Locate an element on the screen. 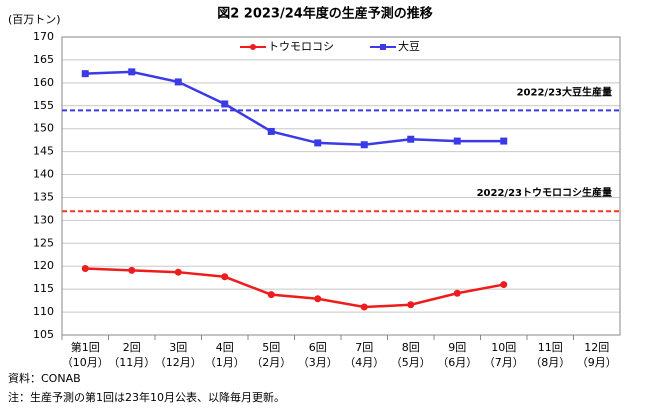 This screenshot has width=650, height=412. legend-label: トウモロコシ is located at coordinates (301, 46).